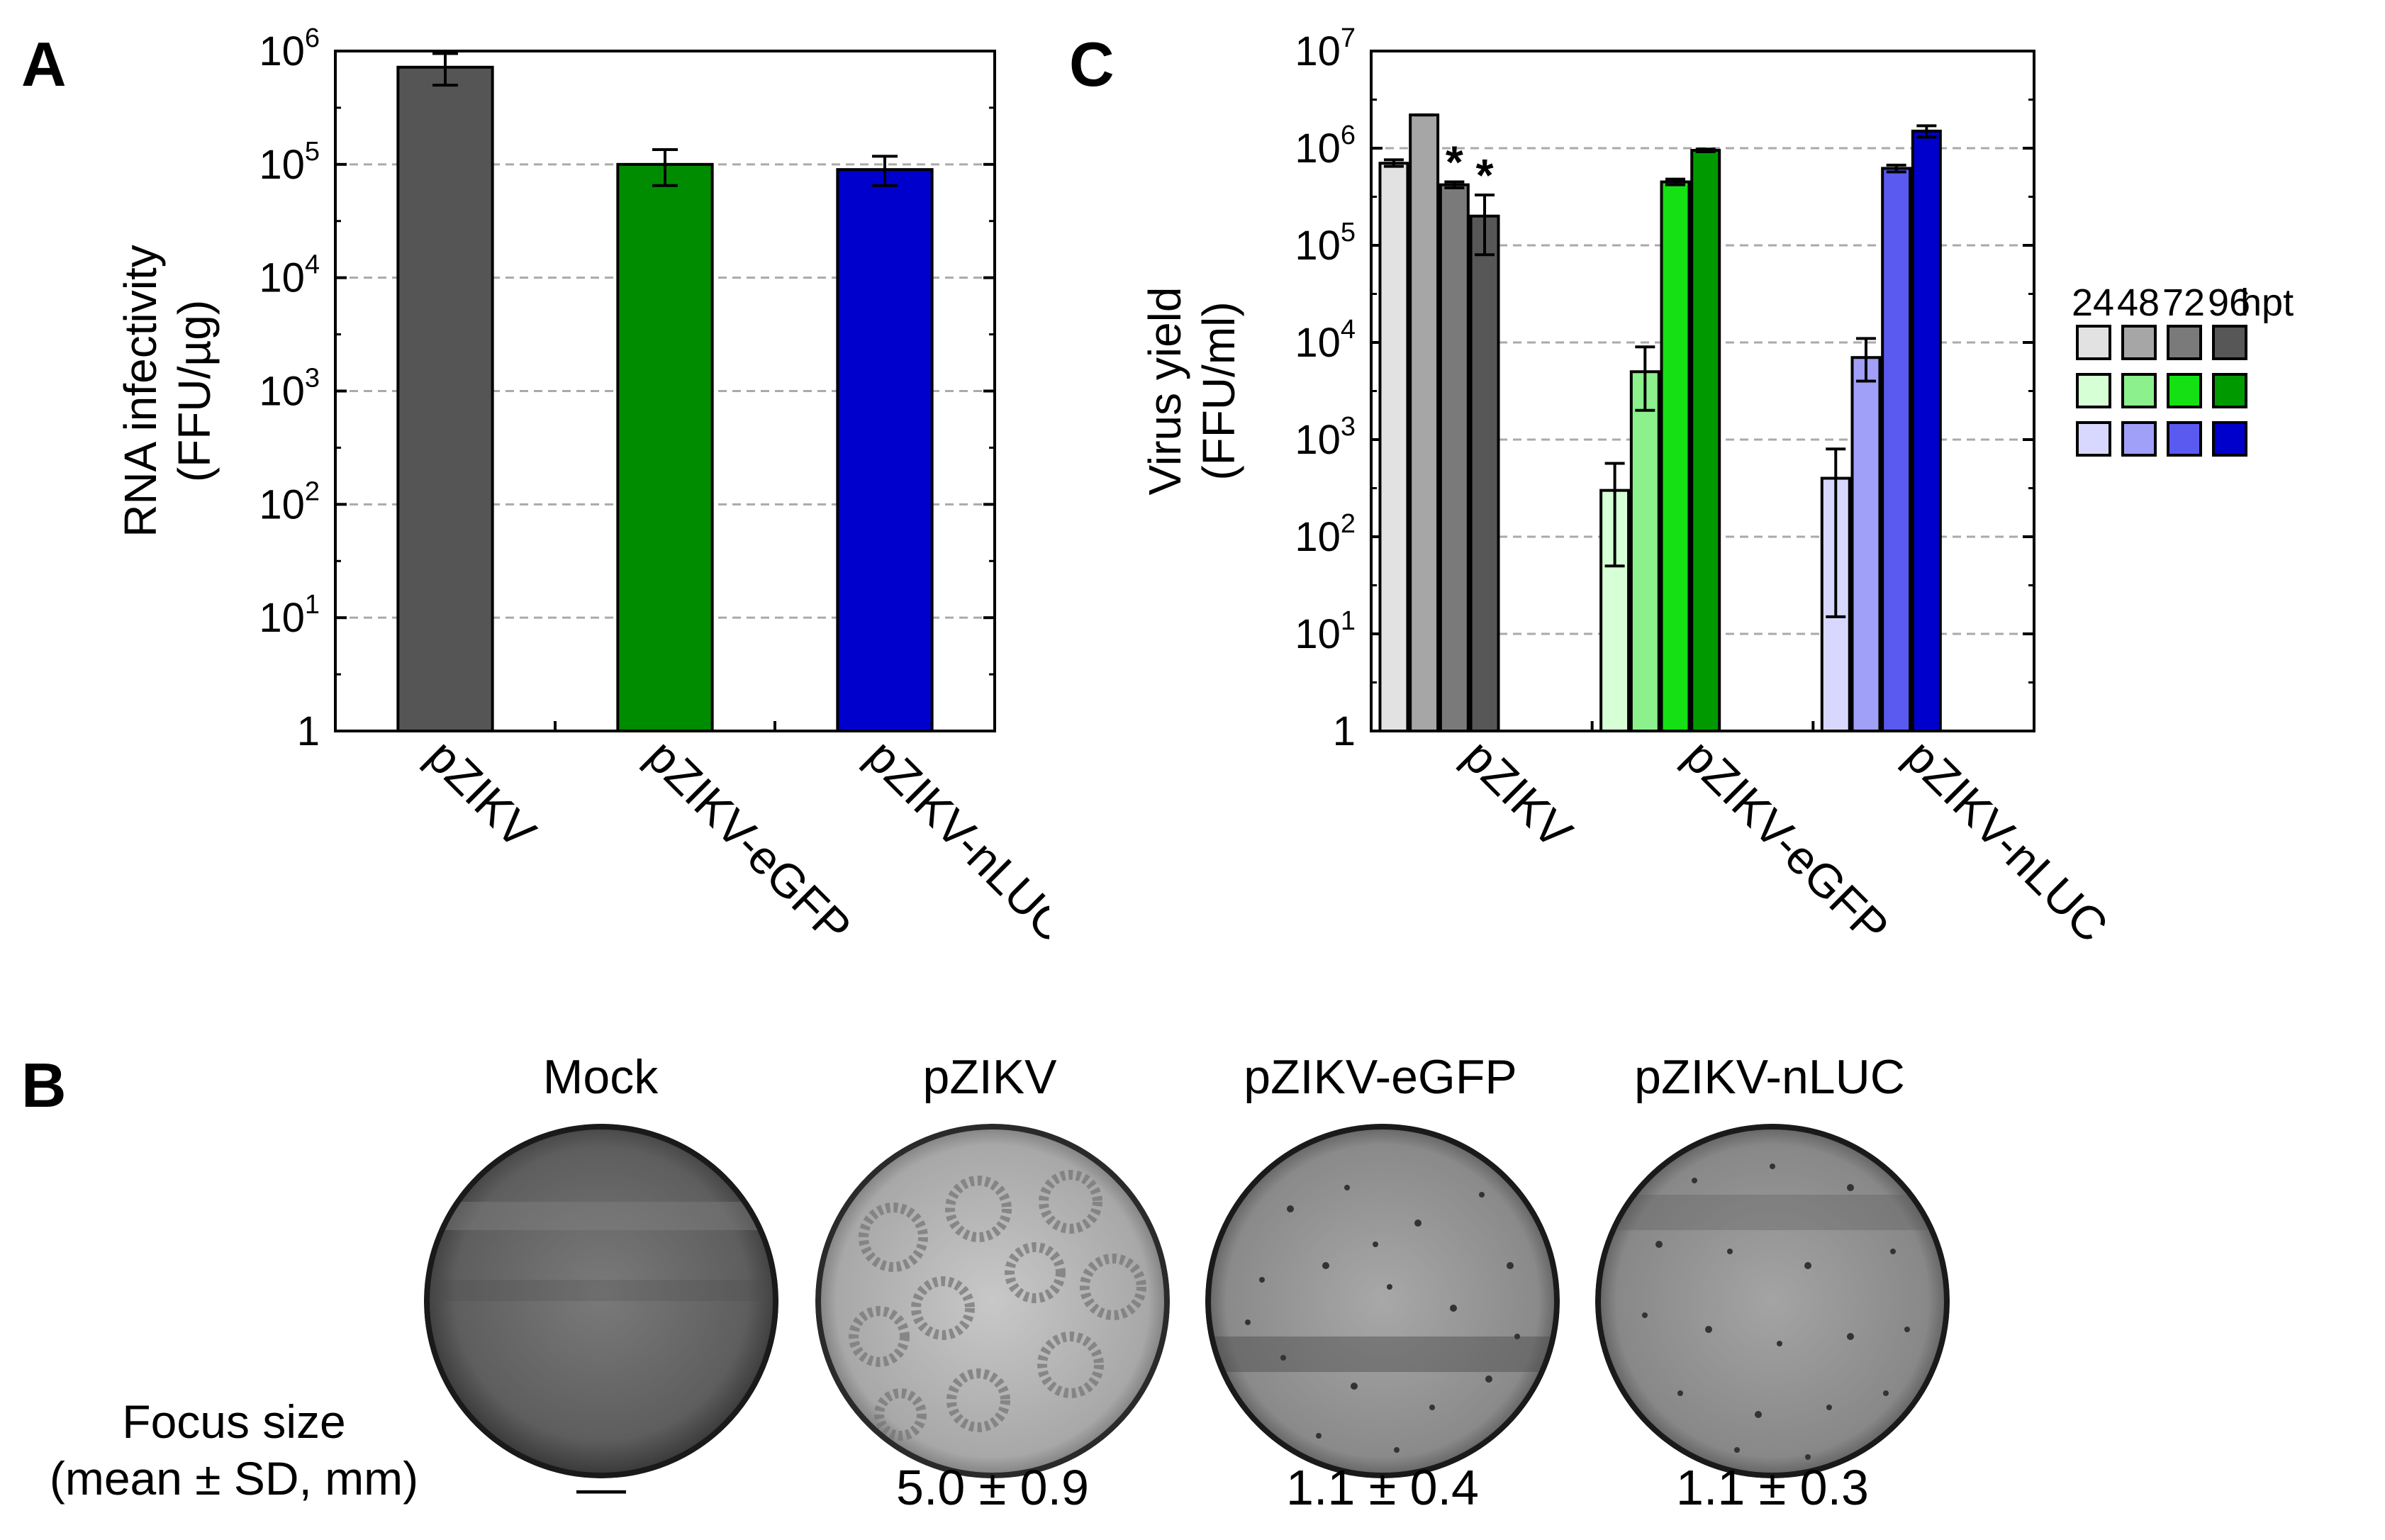  I want to click on y-tick-label: 10⁷, so click(1325, 48).